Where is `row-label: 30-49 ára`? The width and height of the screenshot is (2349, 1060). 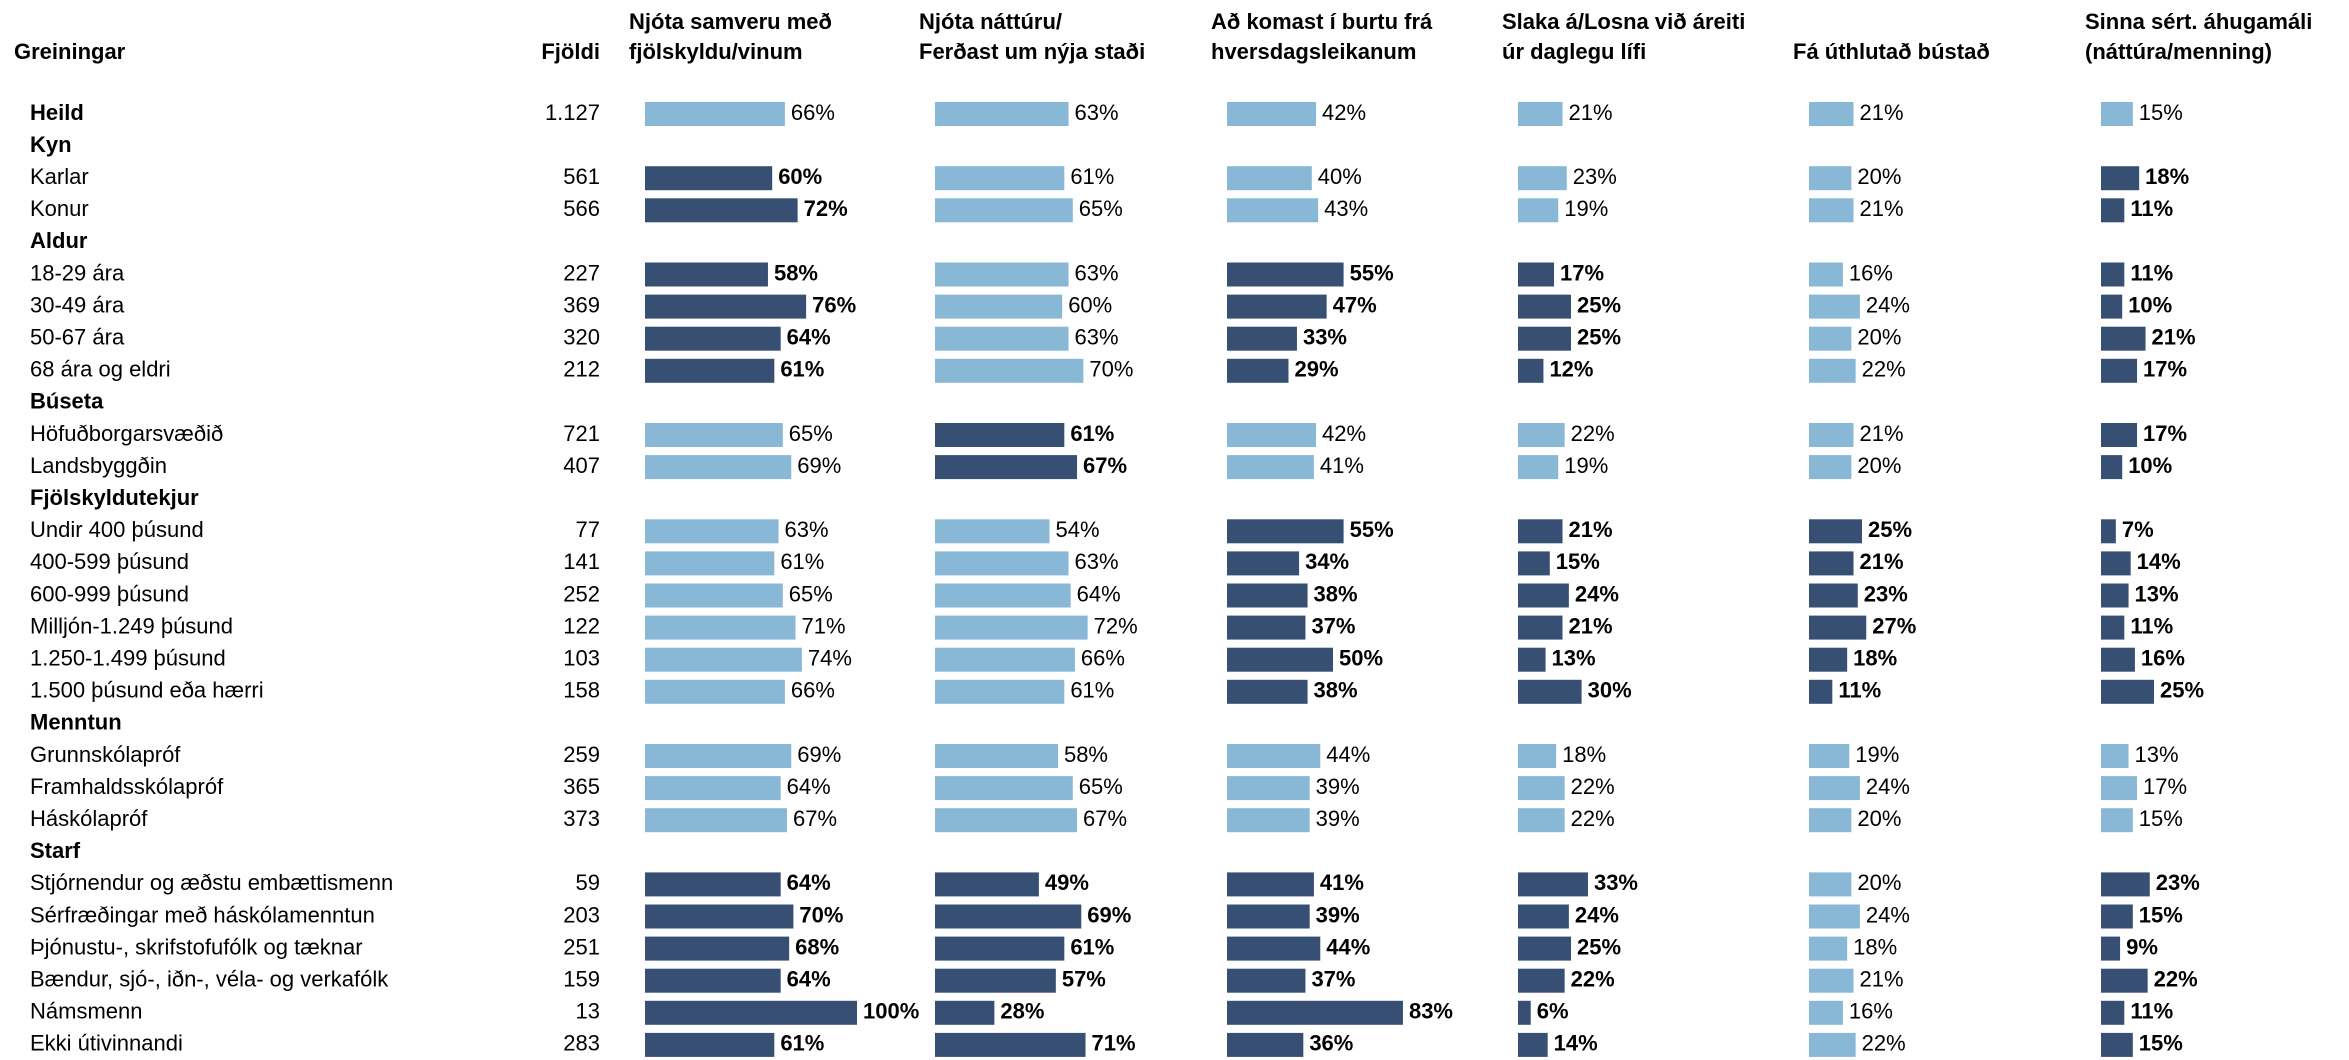 row-label: 30-49 ára is located at coordinates (77, 304).